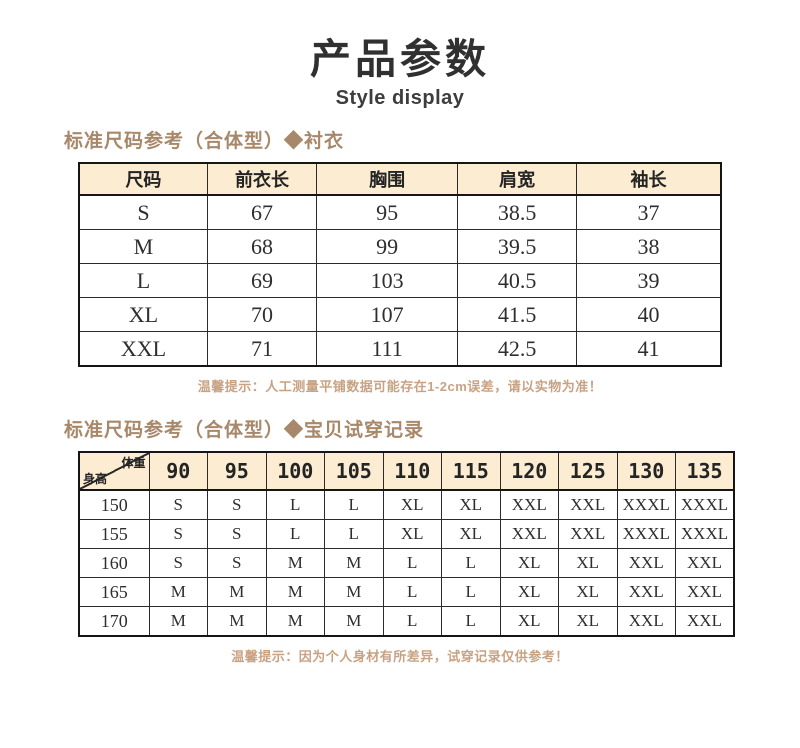  I want to click on table-cell: 71, so click(262, 349).